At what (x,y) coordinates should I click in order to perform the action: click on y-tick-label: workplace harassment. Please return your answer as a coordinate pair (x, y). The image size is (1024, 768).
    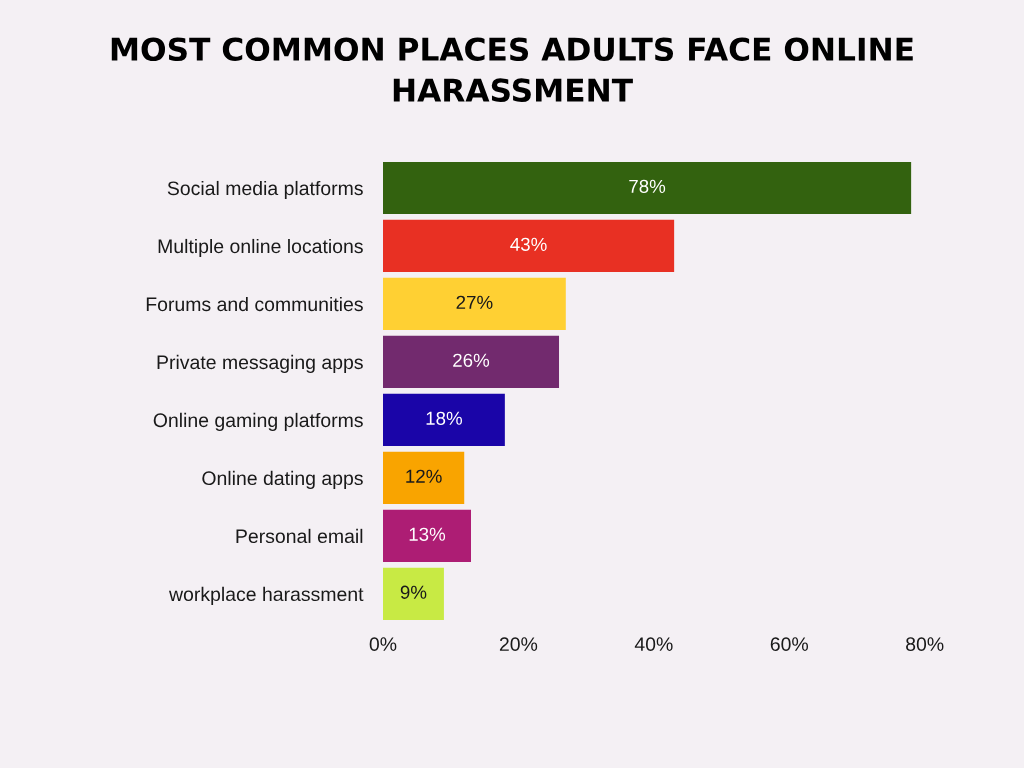
    Looking at the image, I should click on (266, 595).